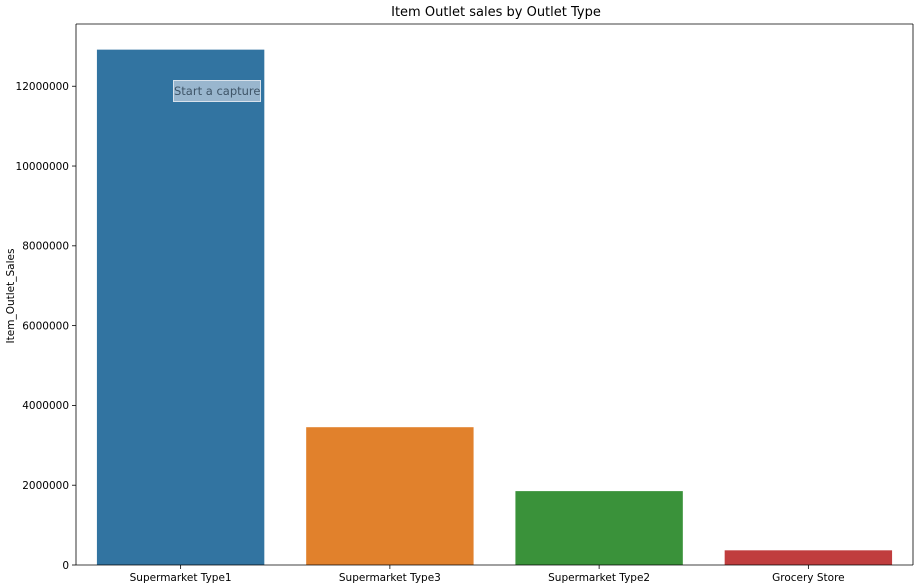 The width and height of the screenshot is (916, 584). Describe the element at coordinates (11, 296) in the screenshot. I see `y-axis-label: Item_Outlet_Sales` at that location.